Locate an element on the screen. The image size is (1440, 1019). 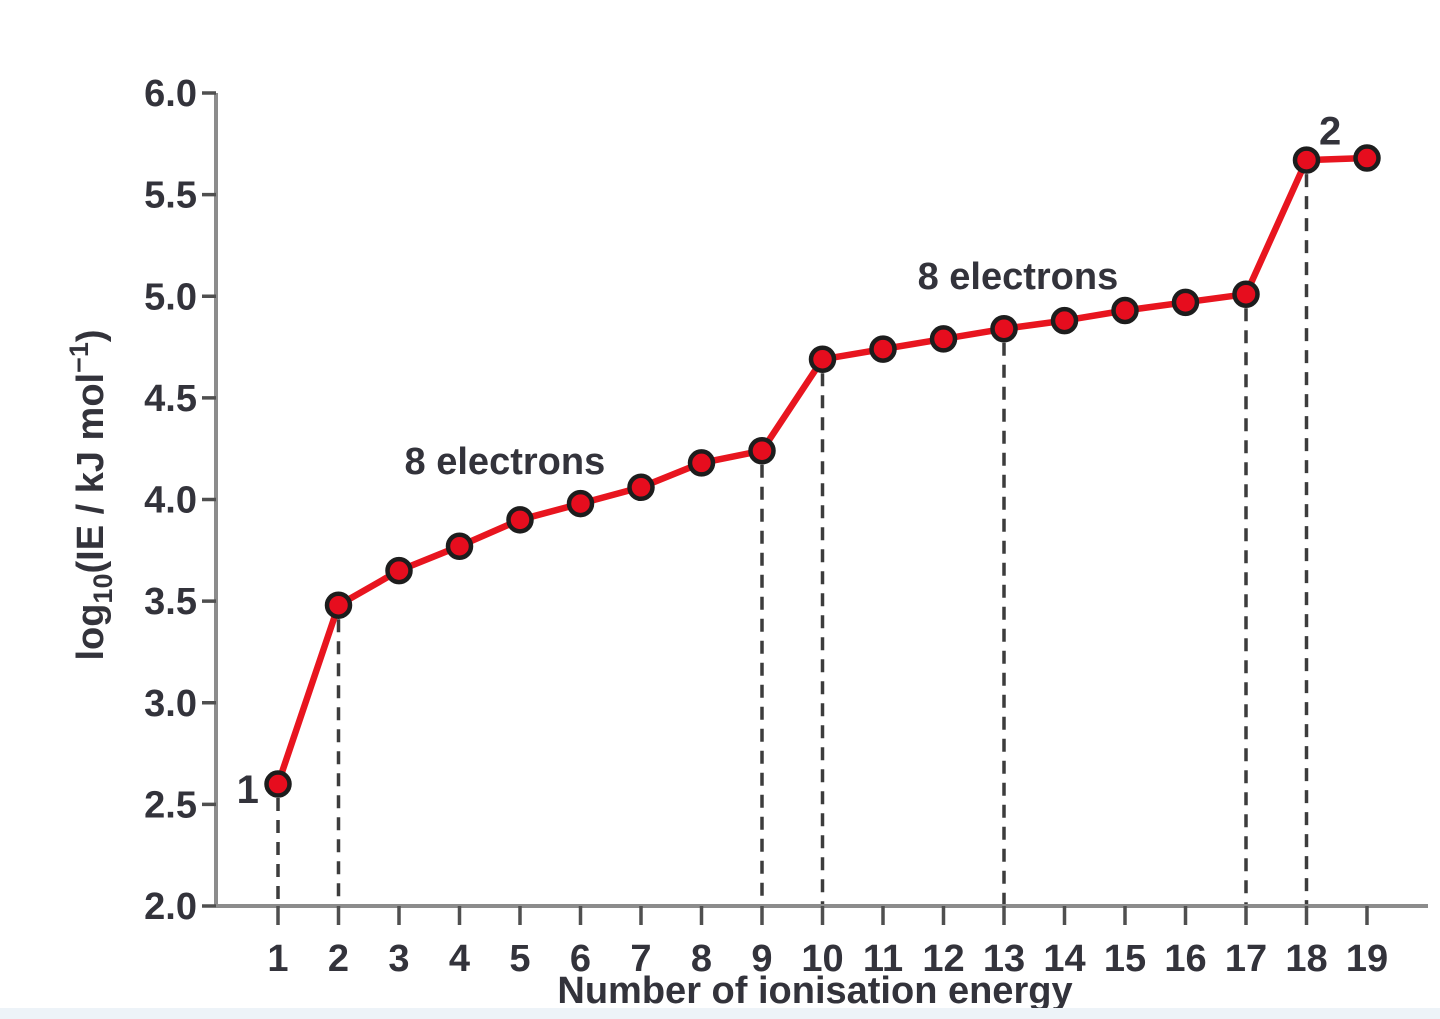
y-tick-label: 4.5 is located at coordinates (170, 399).